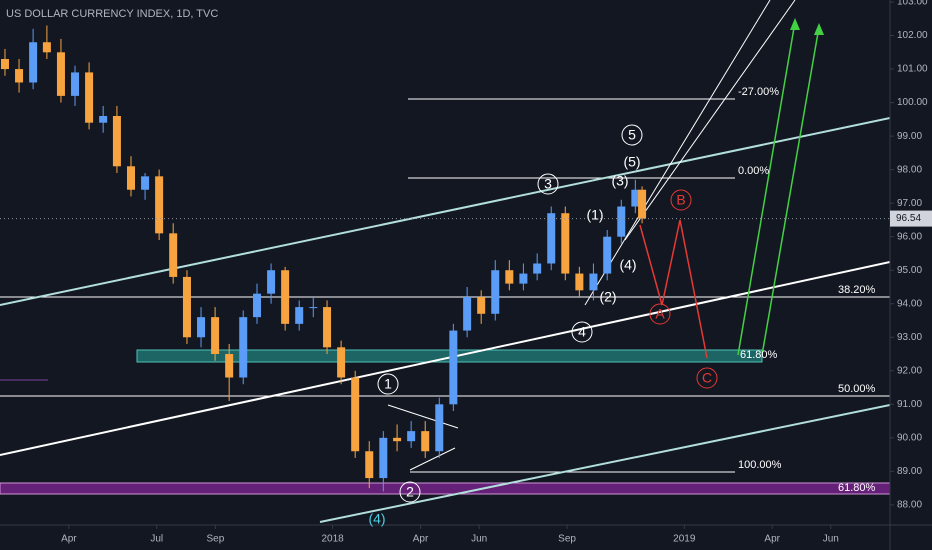 This screenshot has height=550, width=932. I want to click on y-tick-label: 100.00, so click(912, 102).